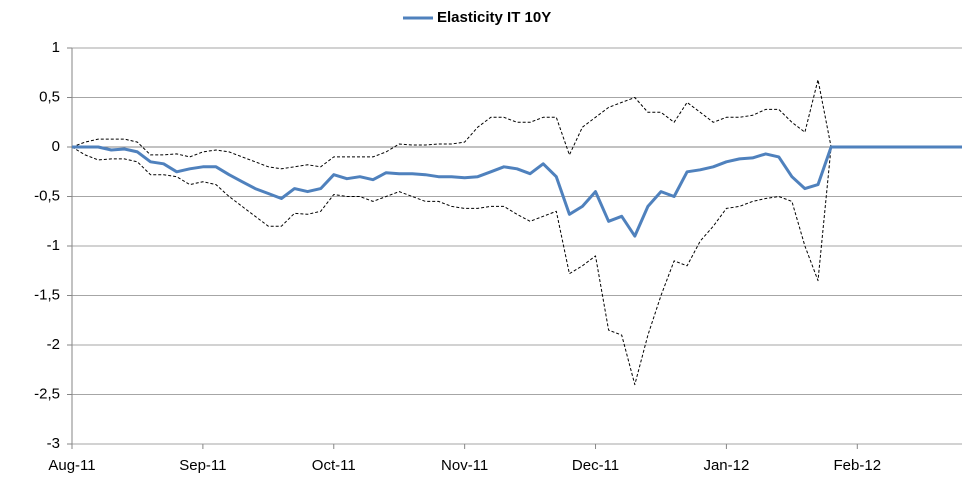  What do you see at coordinates (49, 96) in the screenshot?
I see `y-tick-label: 0,5` at bounding box center [49, 96].